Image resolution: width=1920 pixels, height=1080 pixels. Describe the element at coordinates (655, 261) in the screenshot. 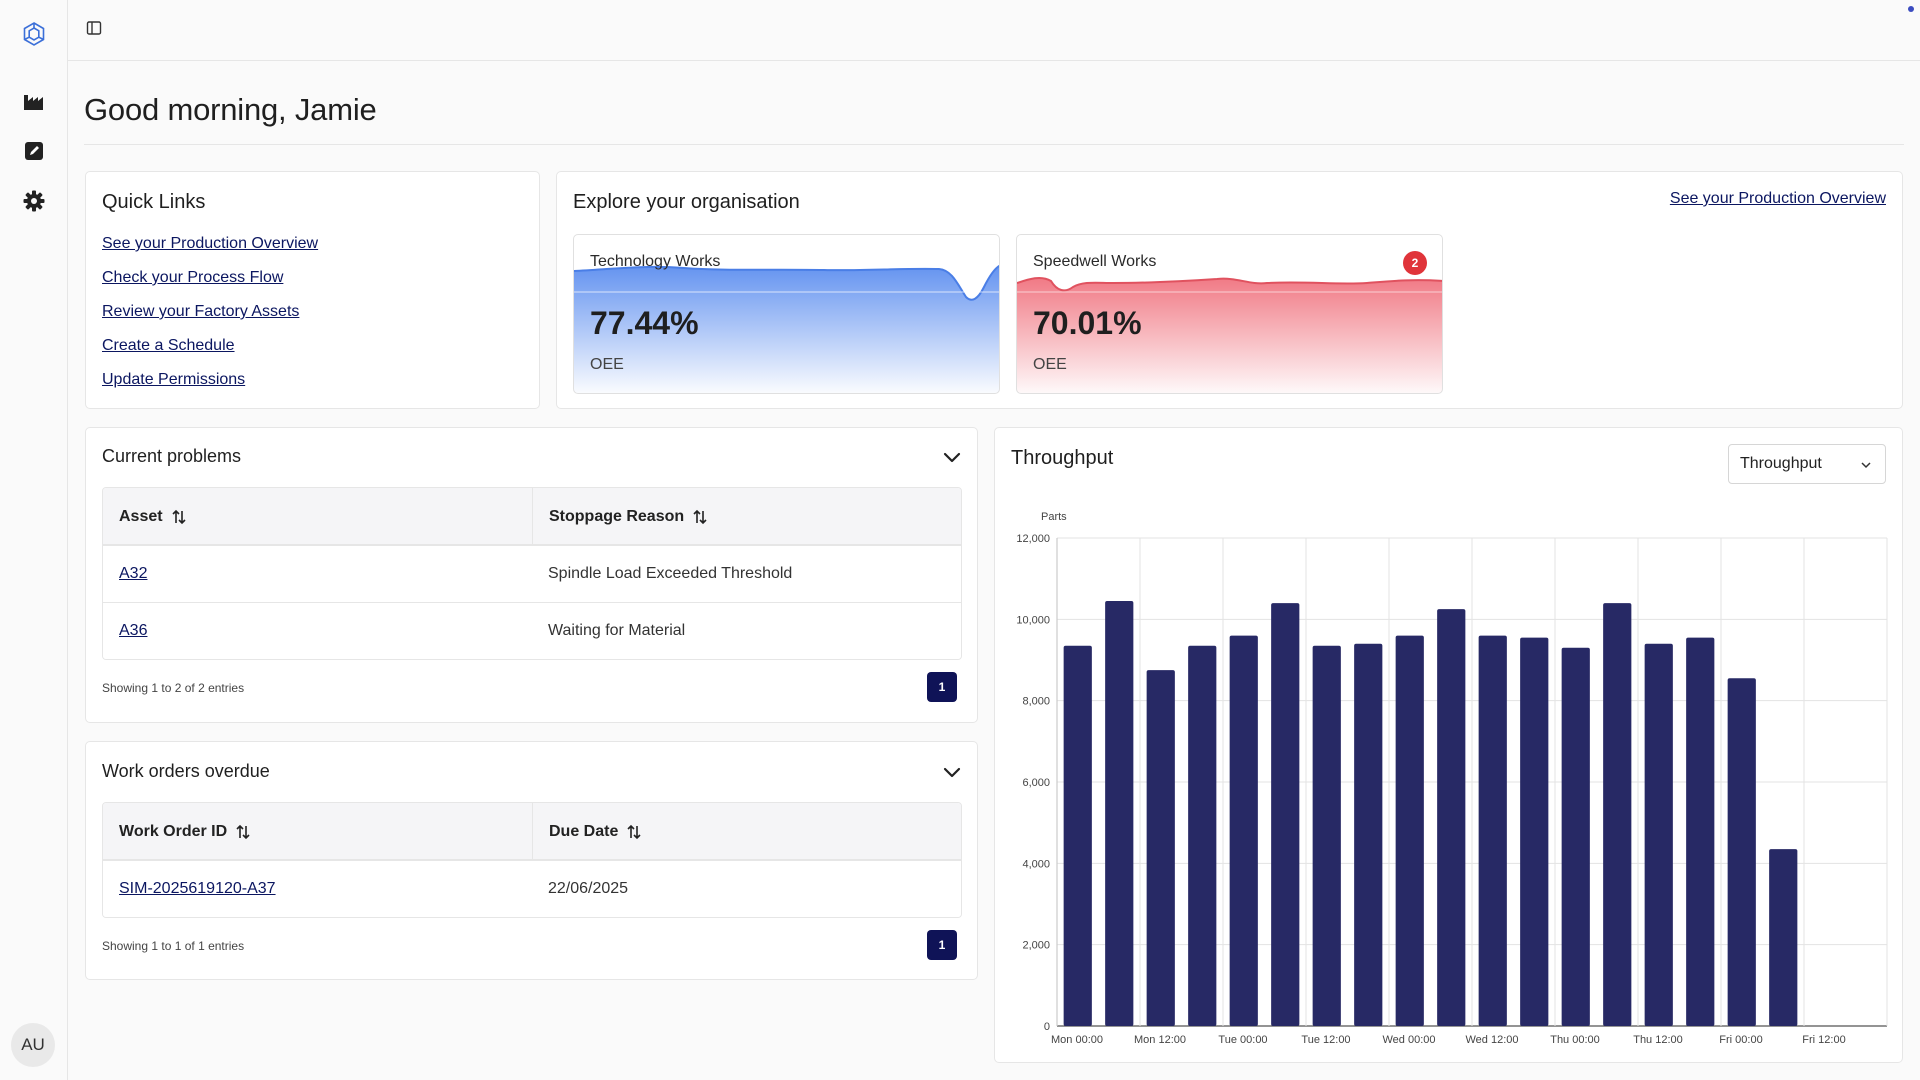

I see `site-name: Technology Works` at that location.